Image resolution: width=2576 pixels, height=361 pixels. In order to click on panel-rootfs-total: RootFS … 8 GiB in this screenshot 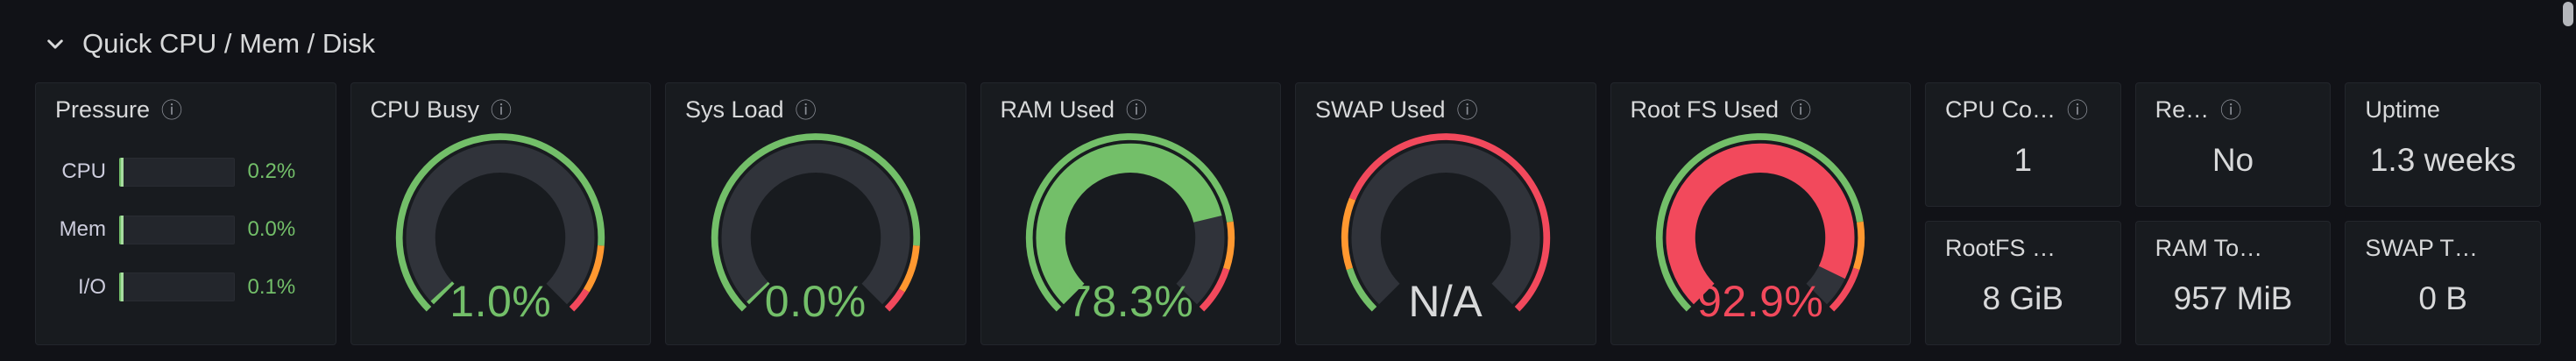, I will do `click(2023, 283)`.